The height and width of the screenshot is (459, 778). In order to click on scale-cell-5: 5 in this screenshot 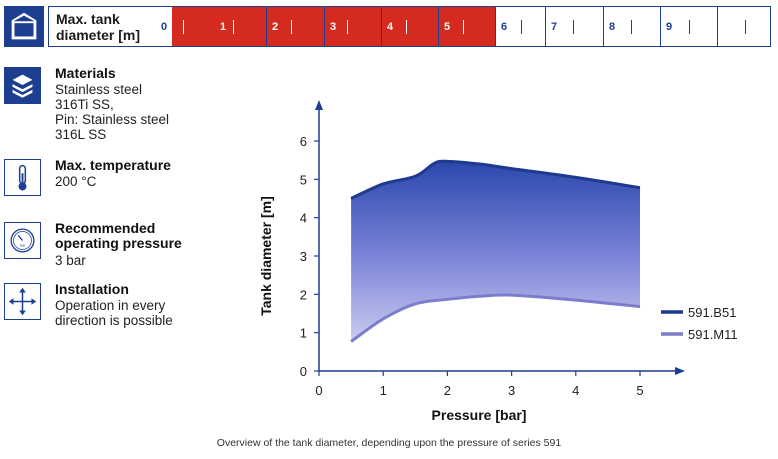, I will do `click(467, 26)`.